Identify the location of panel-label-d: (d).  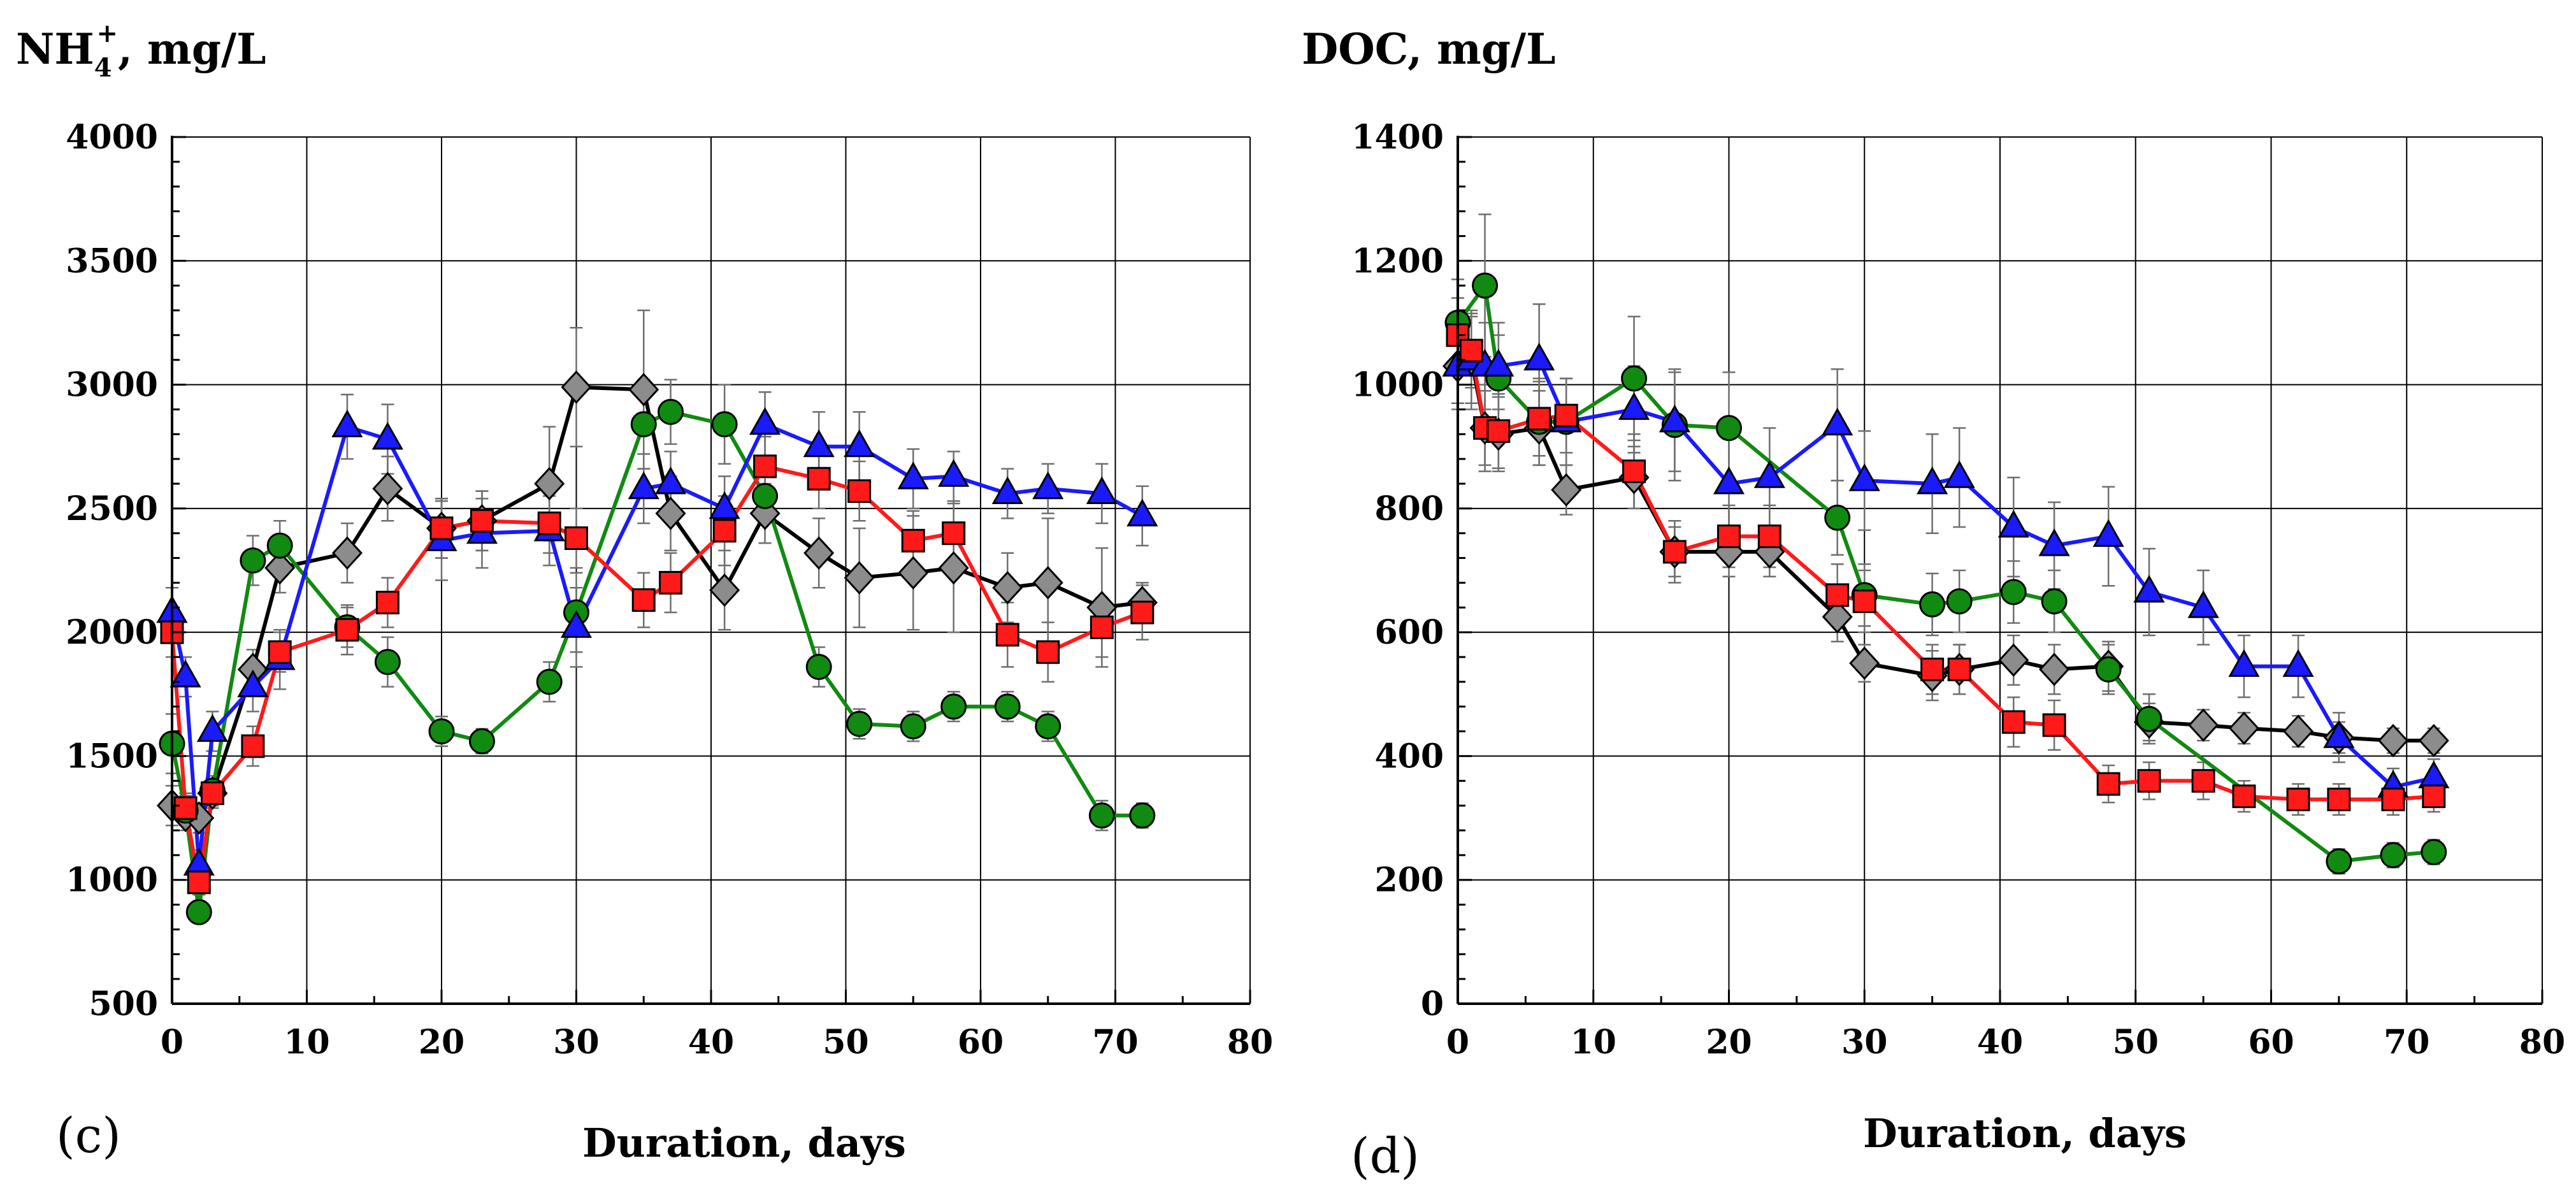
(1385, 1155).